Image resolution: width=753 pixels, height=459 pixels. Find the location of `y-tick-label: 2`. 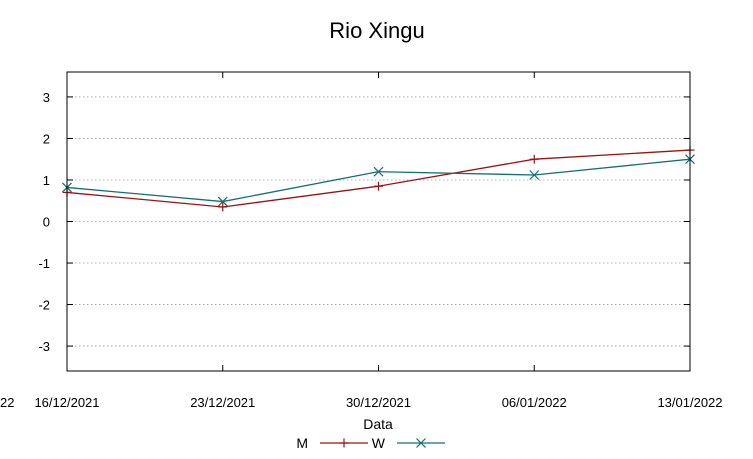

y-tick-label: 2 is located at coordinates (46, 138).